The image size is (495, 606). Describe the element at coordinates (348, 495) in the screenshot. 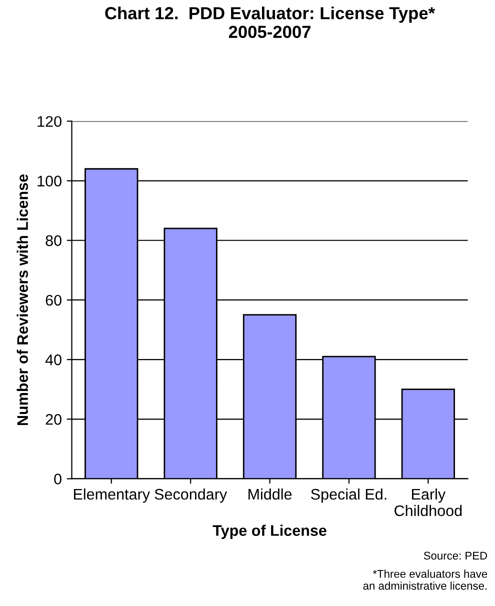

I see `x-tick-label: Special Ed.` at that location.